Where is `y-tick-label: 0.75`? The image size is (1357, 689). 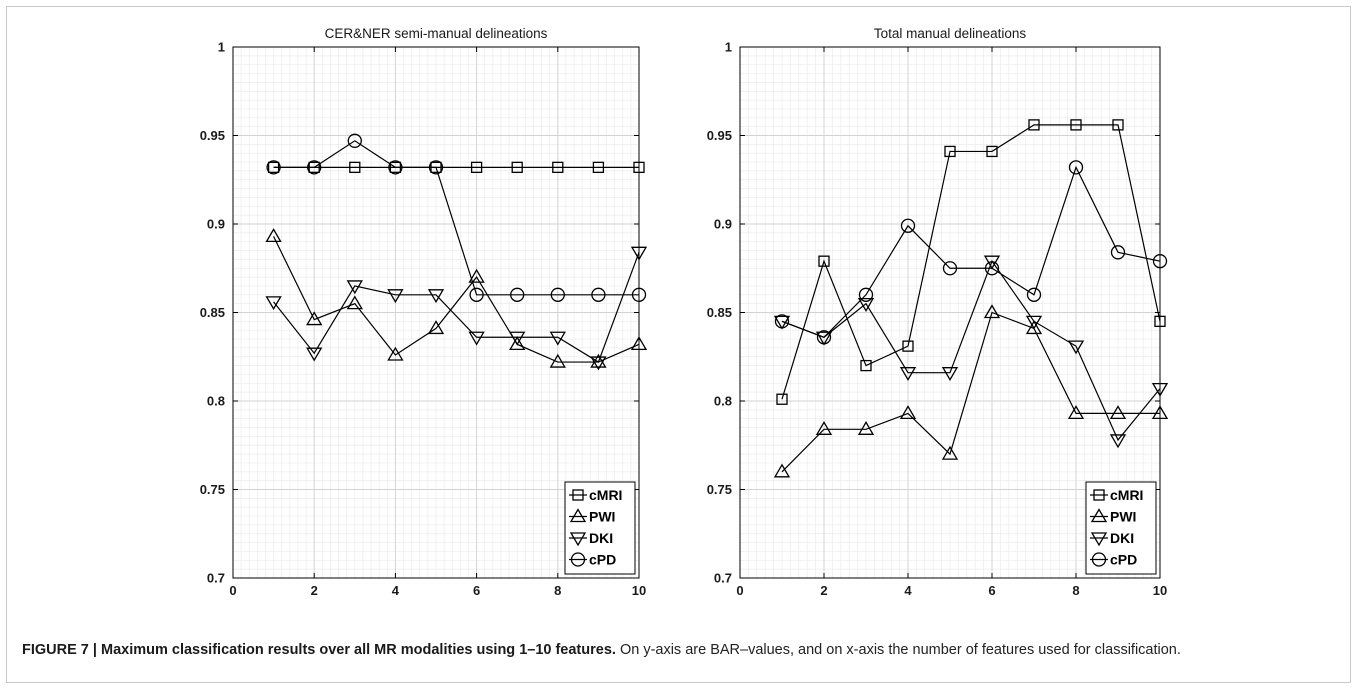
y-tick-label: 0.75 is located at coordinates (212, 489).